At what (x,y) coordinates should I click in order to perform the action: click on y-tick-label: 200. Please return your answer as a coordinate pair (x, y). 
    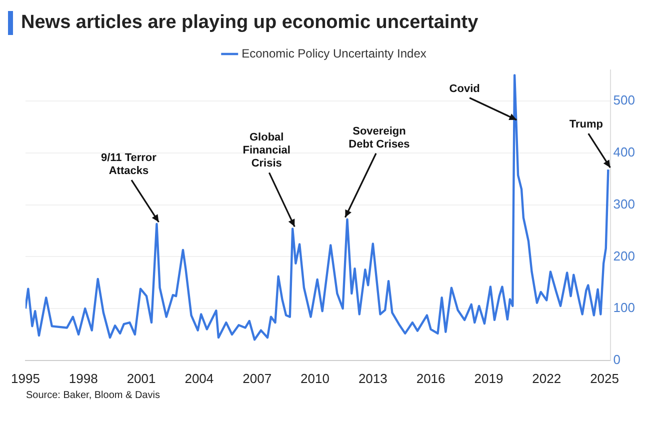
    Looking at the image, I should click on (624, 256).